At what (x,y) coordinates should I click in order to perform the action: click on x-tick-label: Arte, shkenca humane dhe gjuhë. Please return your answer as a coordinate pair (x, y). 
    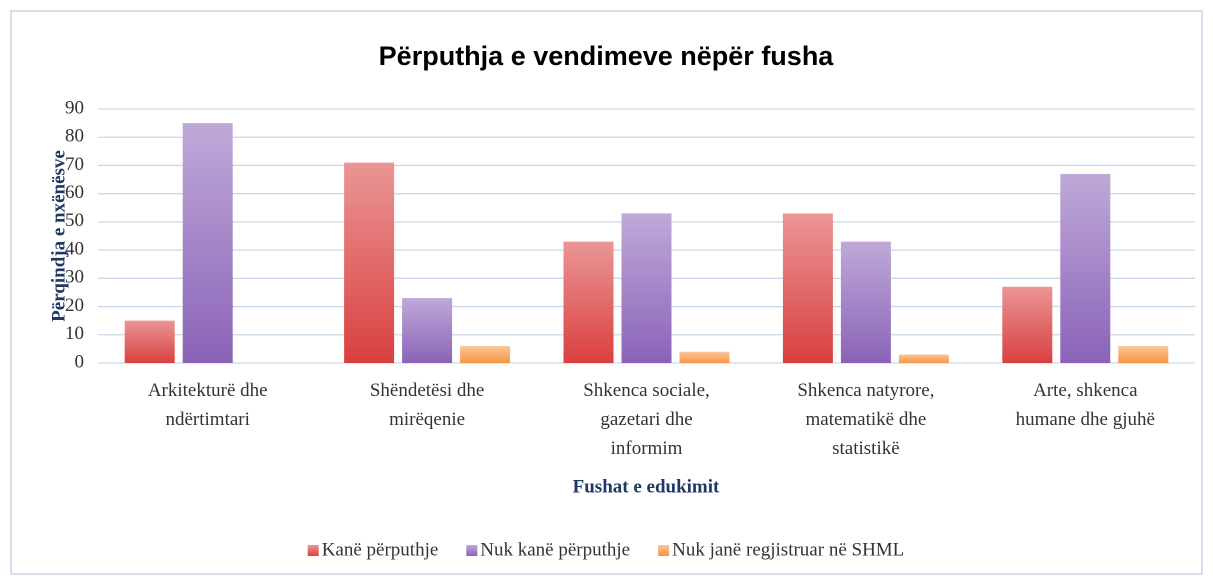
    Looking at the image, I should click on (1085, 405).